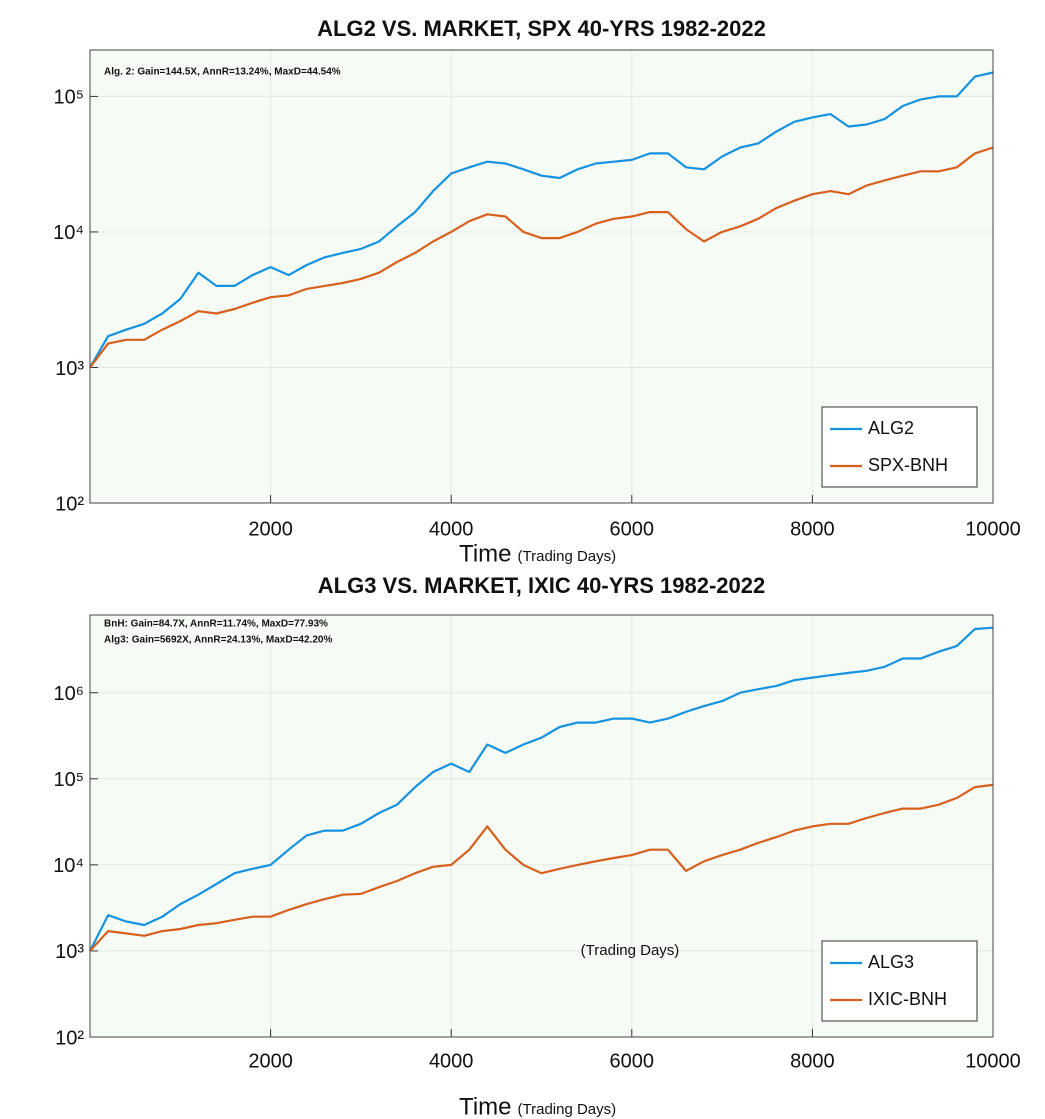 This screenshot has width=1045, height=1119. I want to click on chart-title: ALG3 VS. MARKET, IXIC 40-YRS 1982-2022, so click(542, 585).